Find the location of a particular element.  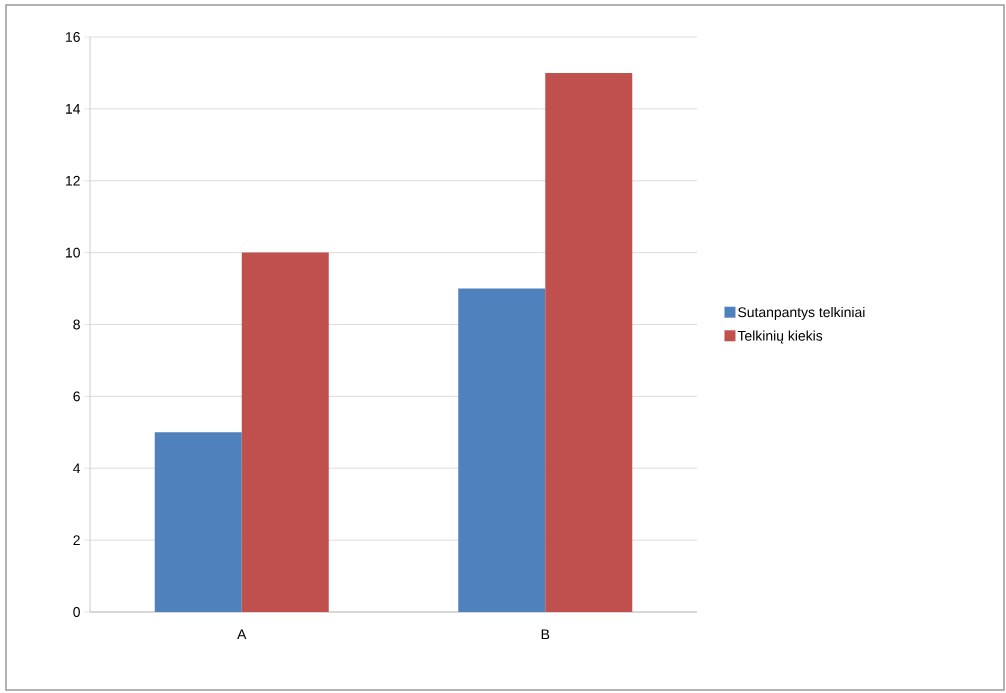

y-tick-label: 4 is located at coordinates (77, 468).